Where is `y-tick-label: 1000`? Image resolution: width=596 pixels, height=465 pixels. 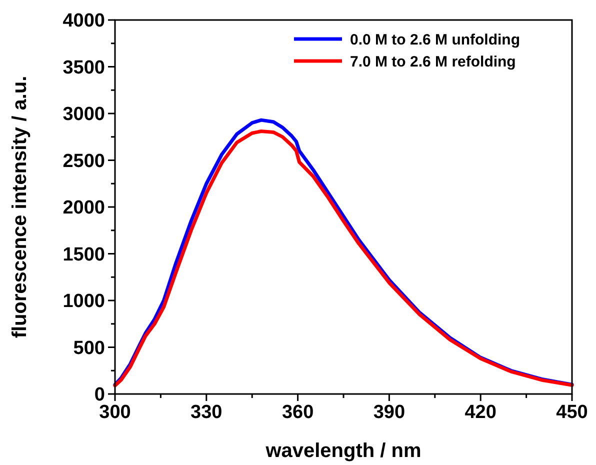 y-tick-label: 1000 is located at coordinates (83, 301).